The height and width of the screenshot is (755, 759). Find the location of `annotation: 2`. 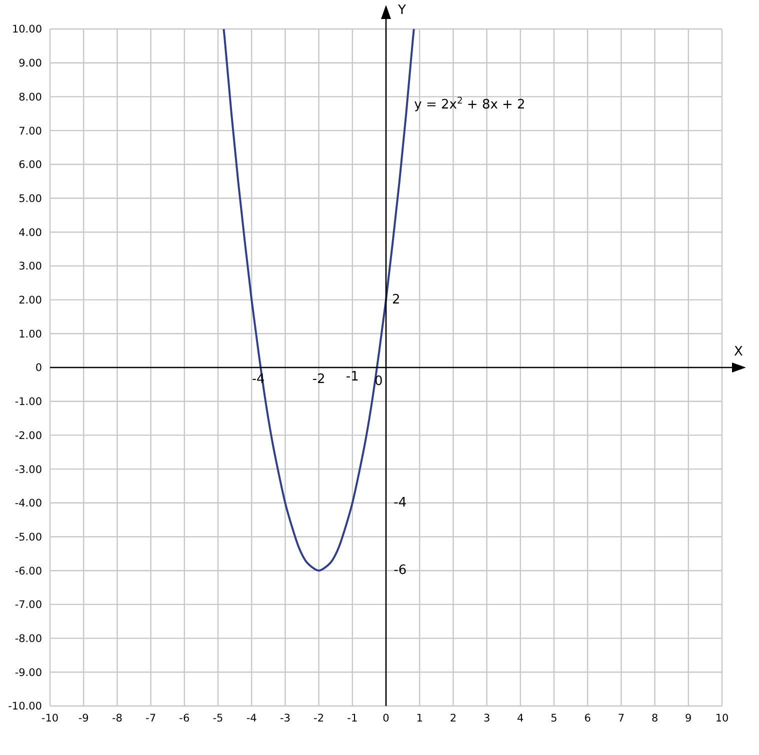

annotation: 2 is located at coordinates (396, 300).